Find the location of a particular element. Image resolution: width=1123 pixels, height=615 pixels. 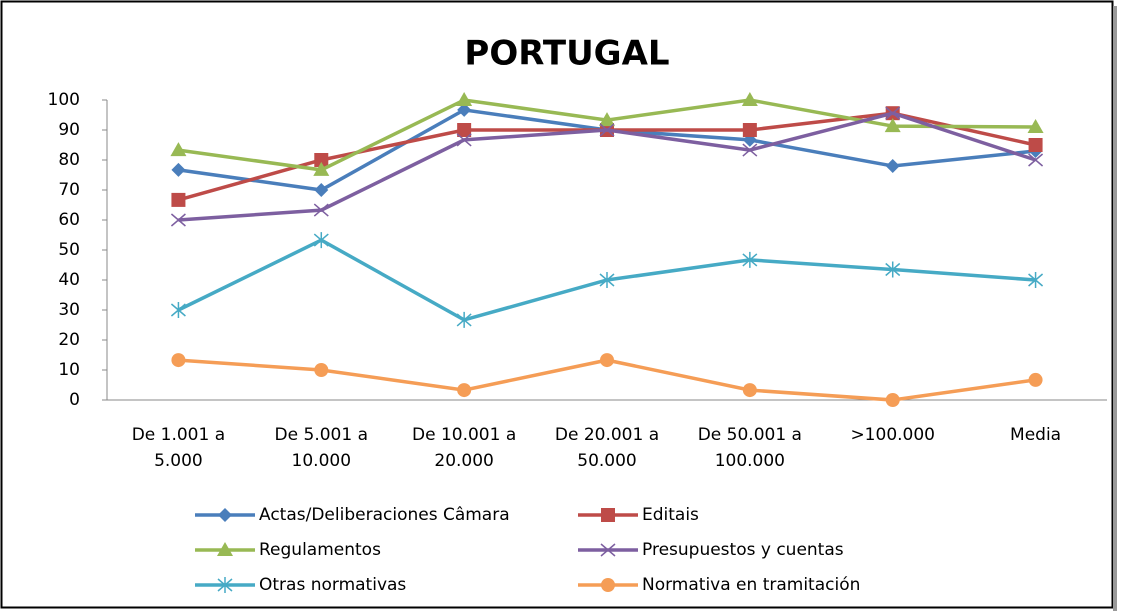

legend-label: Normativa en tramitación is located at coordinates (751, 585).